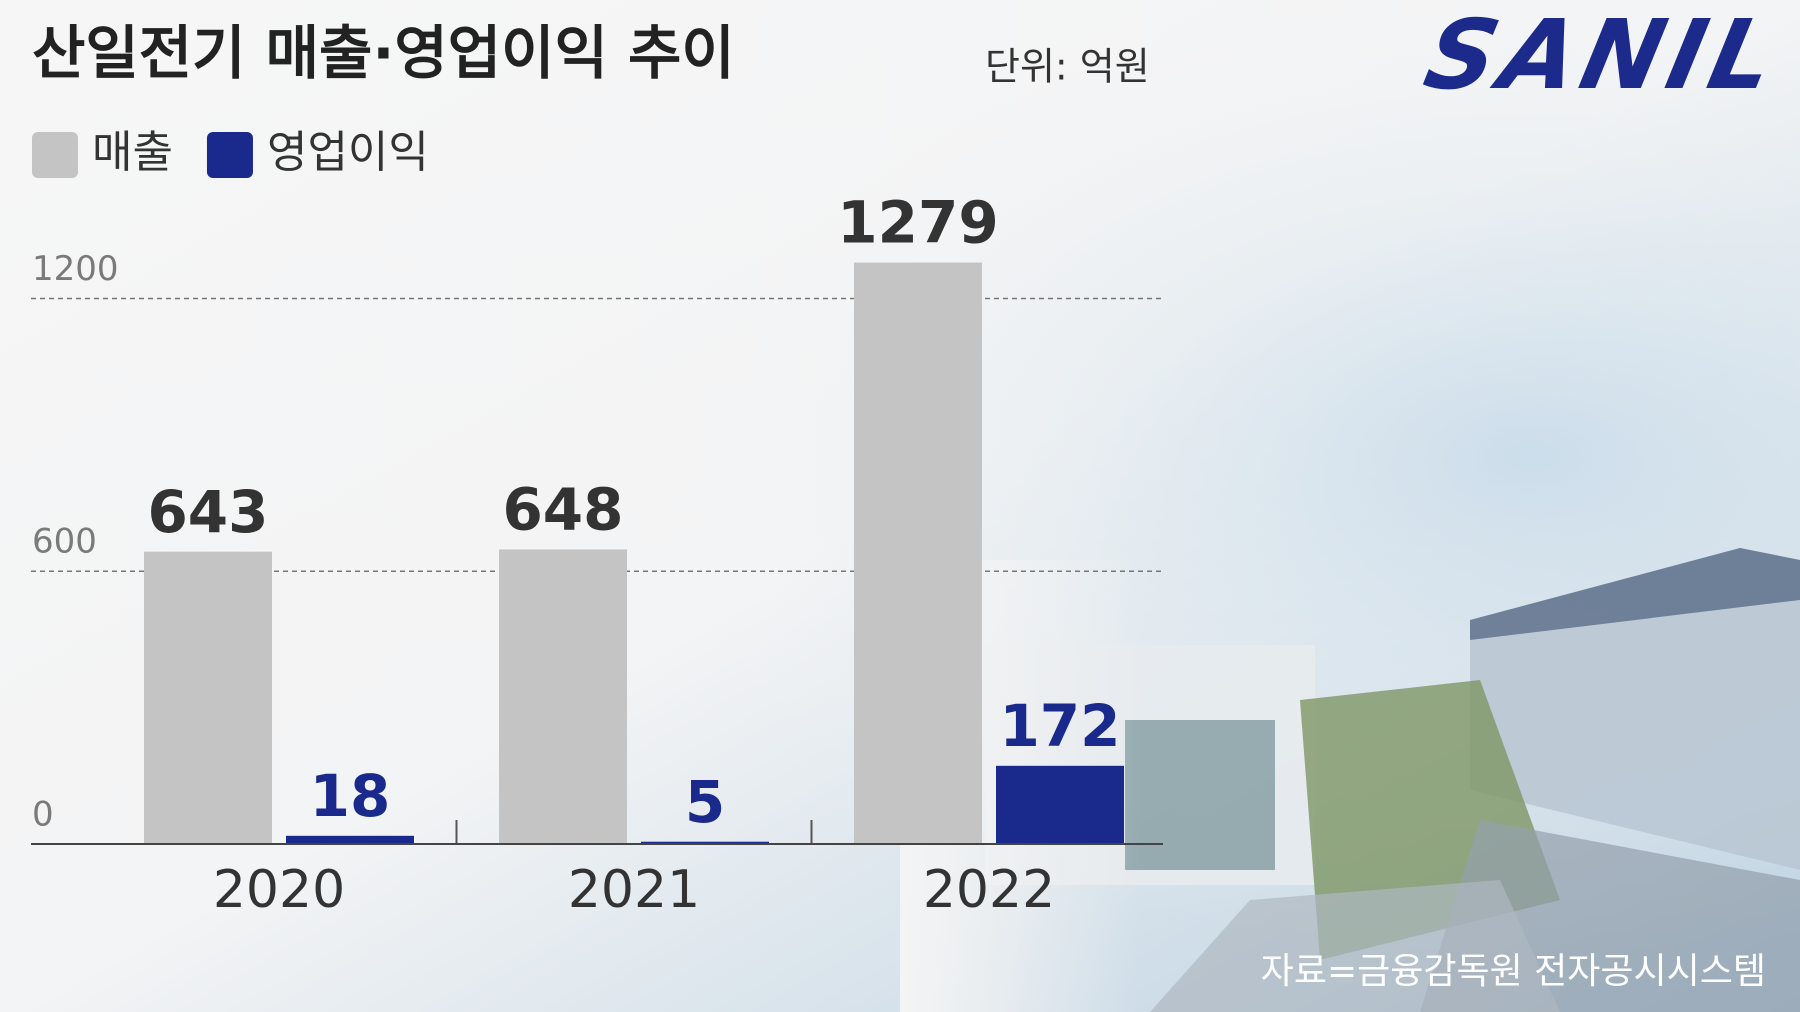  Describe the element at coordinates (1603, 55) in the screenshot. I see `logo: SANIL` at that location.